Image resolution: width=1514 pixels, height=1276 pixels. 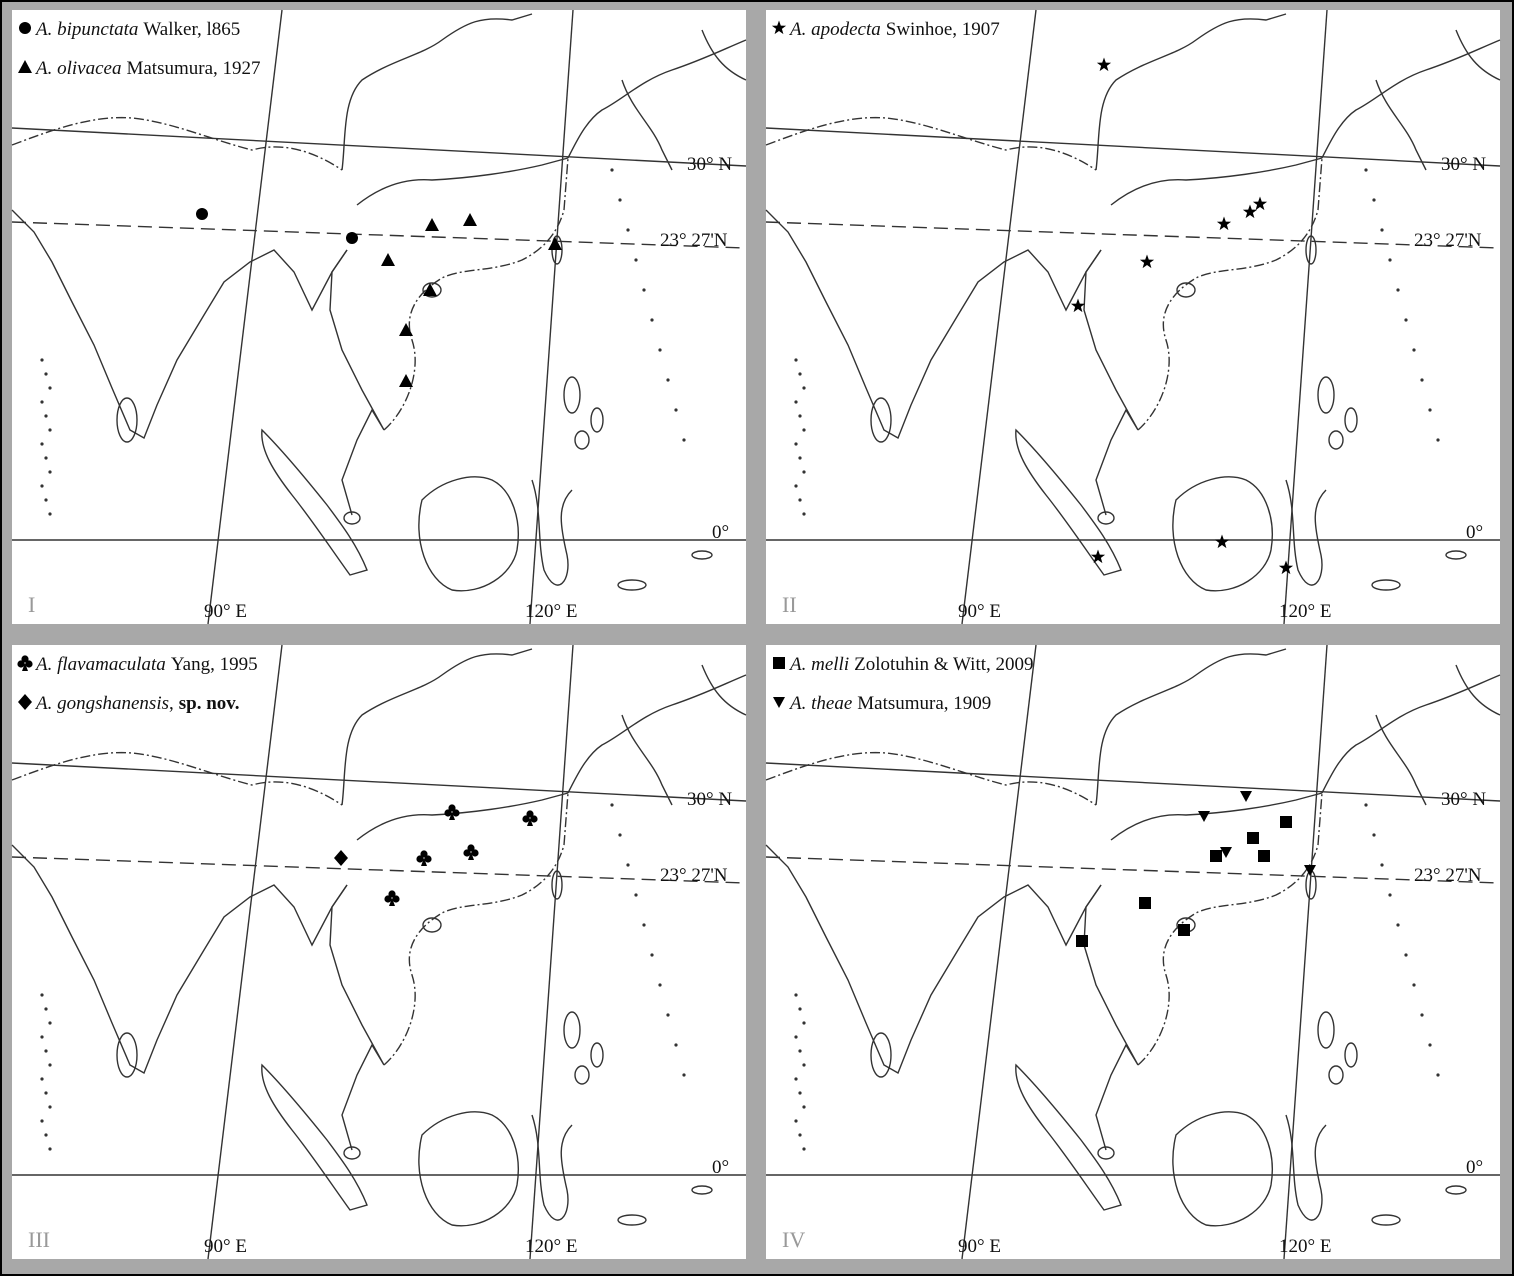 What do you see at coordinates (894, 29) in the screenshot?
I see `legend-entry: A. apodecta Swinhoe, 1907` at bounding box center [894, 29].